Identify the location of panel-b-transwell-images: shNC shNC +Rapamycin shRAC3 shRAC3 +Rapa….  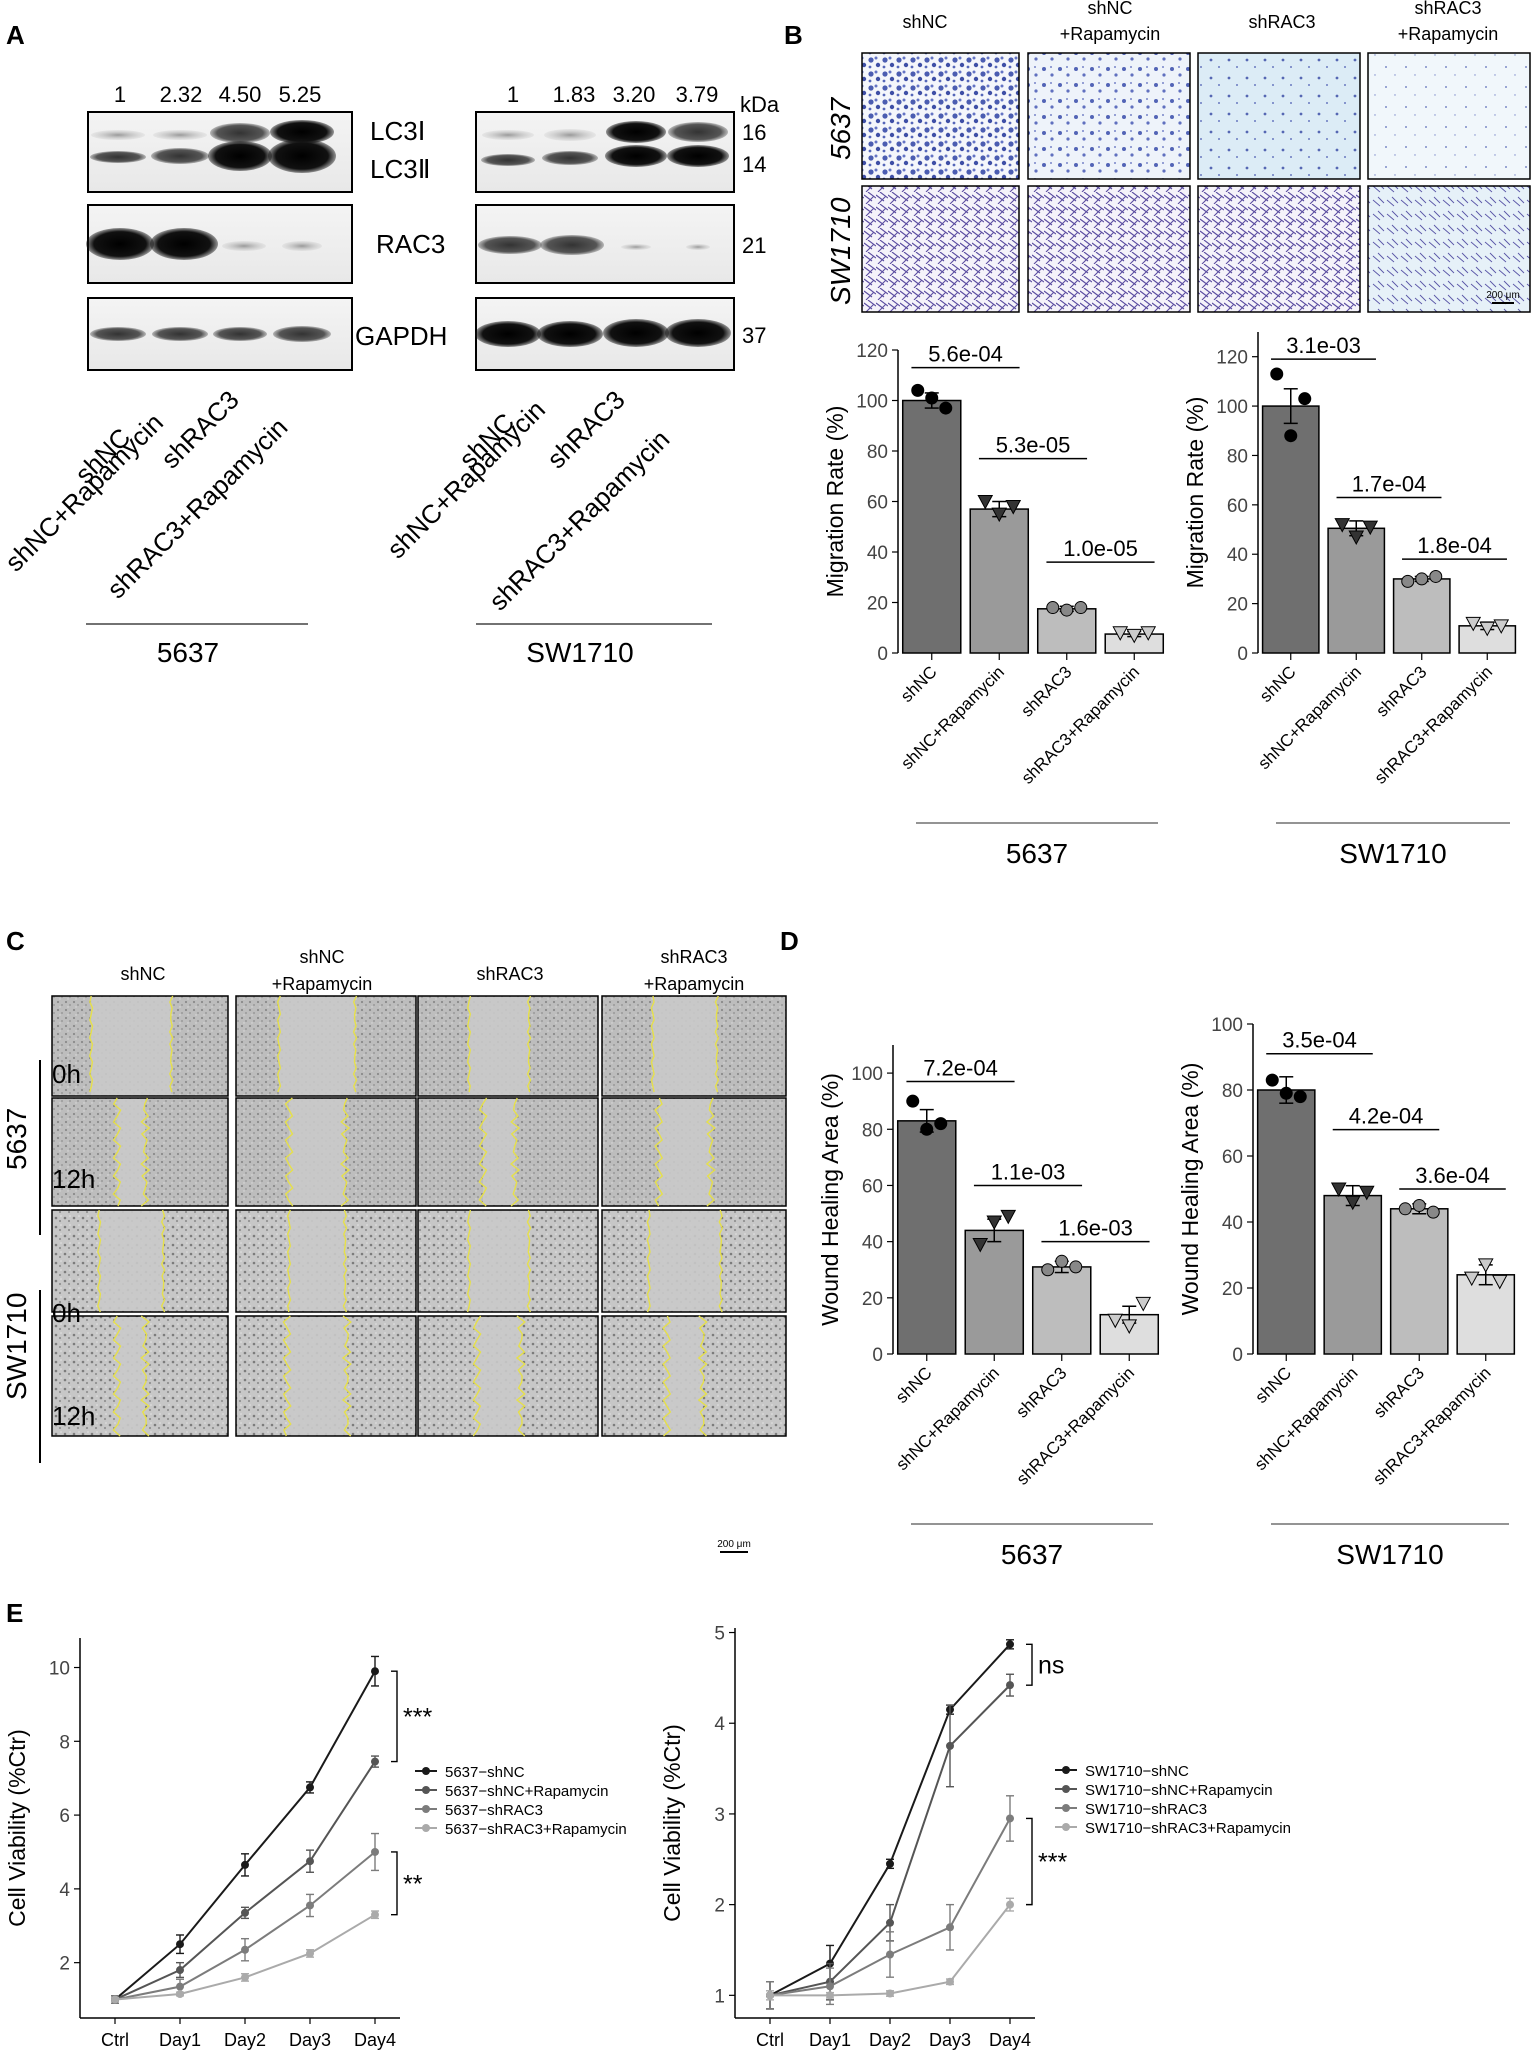
(1178, 156).